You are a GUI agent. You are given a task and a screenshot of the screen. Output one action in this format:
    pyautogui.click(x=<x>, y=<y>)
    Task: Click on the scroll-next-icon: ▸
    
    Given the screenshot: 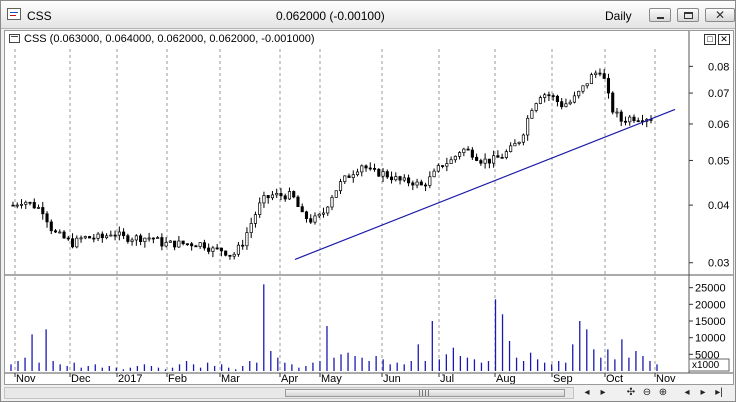 What is the action you would take?
    pyautogui.click(x=703, y=392)
    